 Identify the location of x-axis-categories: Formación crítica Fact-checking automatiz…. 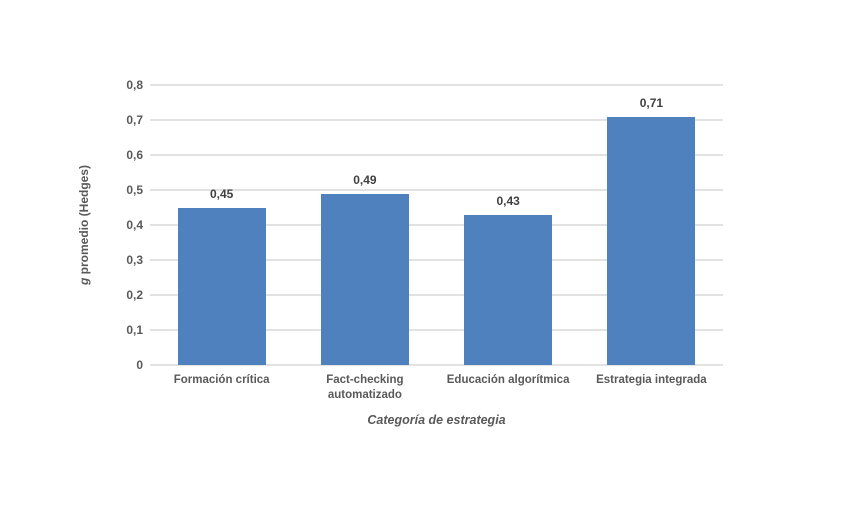
(436, 388).